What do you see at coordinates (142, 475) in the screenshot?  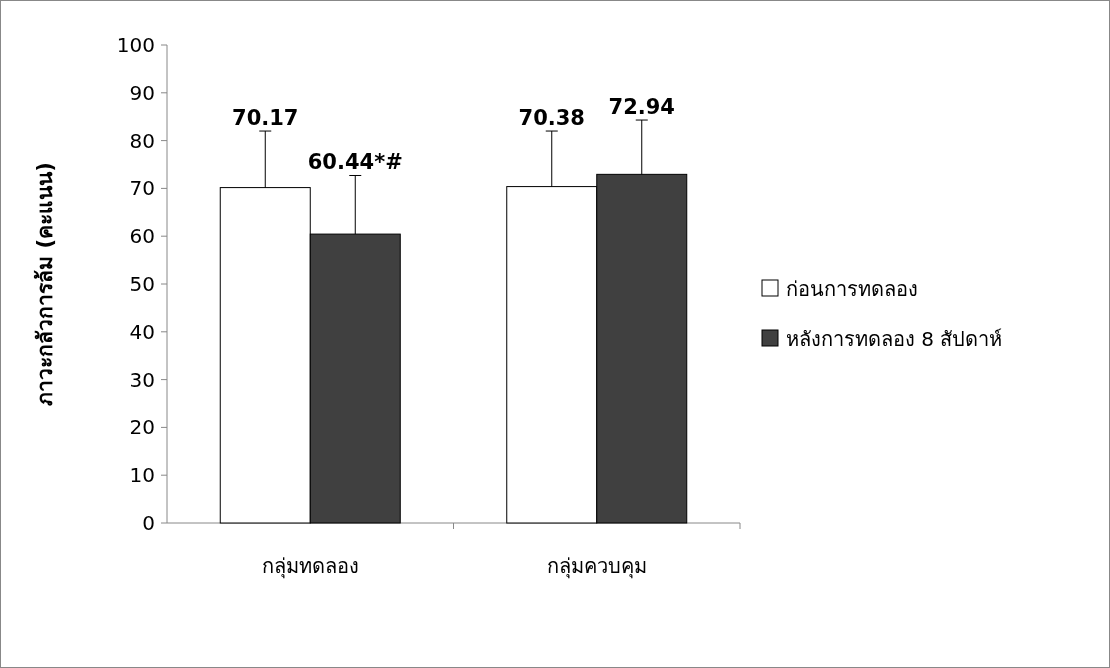 I see `y-tick-label: 10` at bounding box center [142, 475].